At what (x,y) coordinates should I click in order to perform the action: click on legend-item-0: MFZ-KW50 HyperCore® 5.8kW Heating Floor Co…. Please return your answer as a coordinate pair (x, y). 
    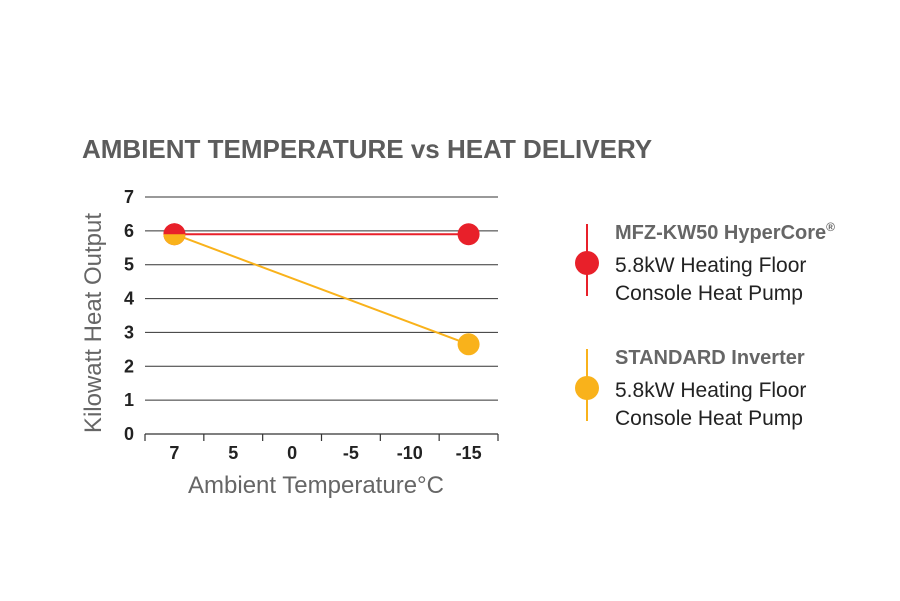
    Looking at the image, I should click on (705, 262).